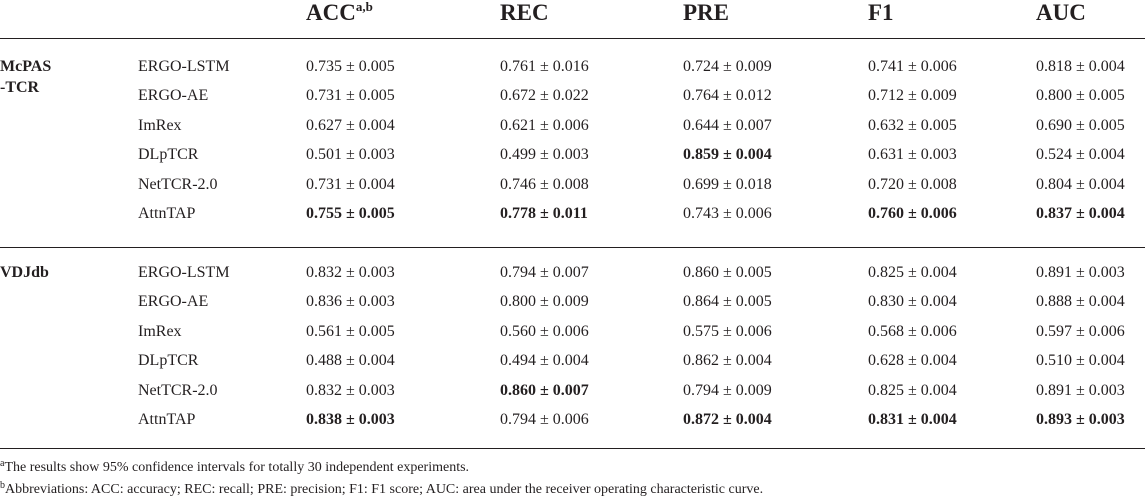 The height and width of the screenshot is (499, 1145). Describe the element at coordinates (912, 213) in the screenshot. I see `value-cell: 0.760 ± 0.006` at that location.